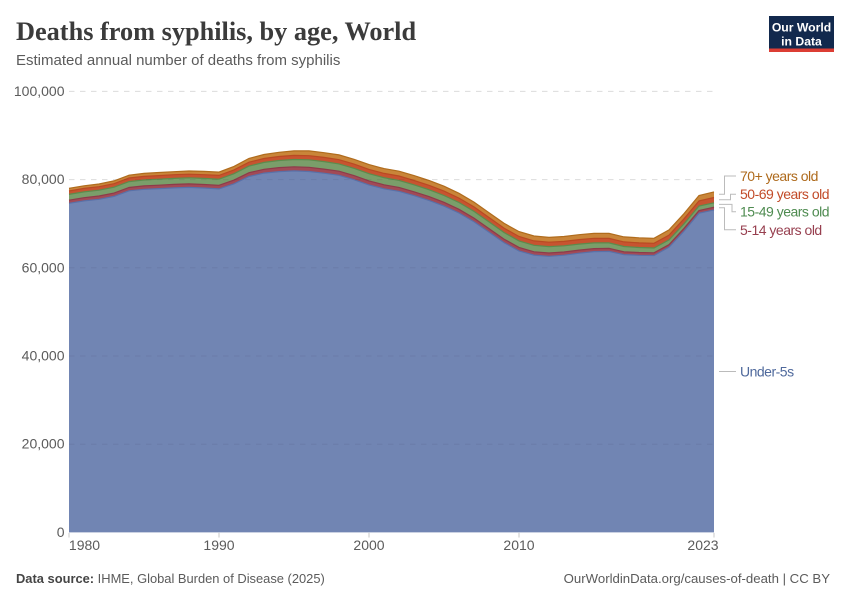 Image resolution: width=850 pixels, height=605 pixels. Describe the element at coordinates (702, 545) in the screenshot. I see `svg-text: 2023` at that location.